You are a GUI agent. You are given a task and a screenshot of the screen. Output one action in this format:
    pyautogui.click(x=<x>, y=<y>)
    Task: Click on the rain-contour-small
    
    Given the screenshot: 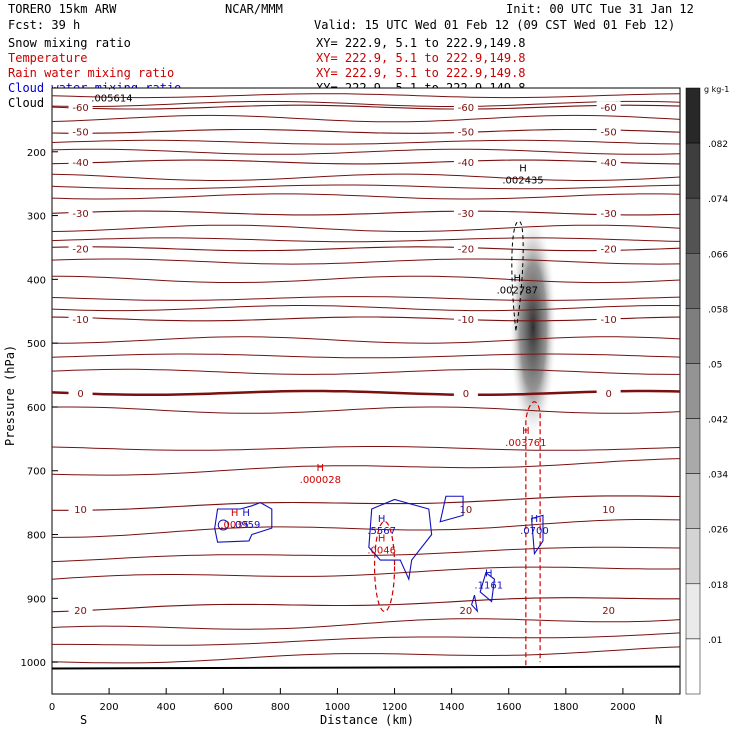 What is the action you would take?
    pyautogui.click(x=384, y=566)
    